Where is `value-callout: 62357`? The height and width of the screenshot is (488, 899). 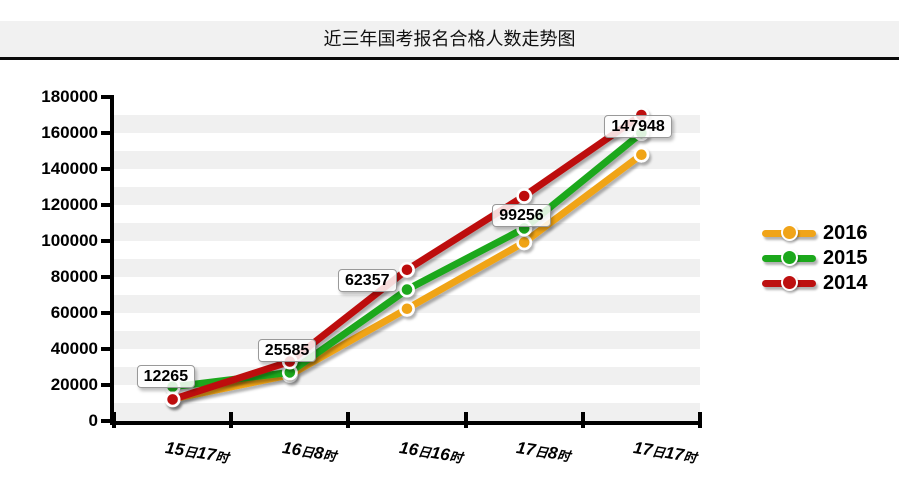
value-callout: 62357 is located at coordinates (367, 280).